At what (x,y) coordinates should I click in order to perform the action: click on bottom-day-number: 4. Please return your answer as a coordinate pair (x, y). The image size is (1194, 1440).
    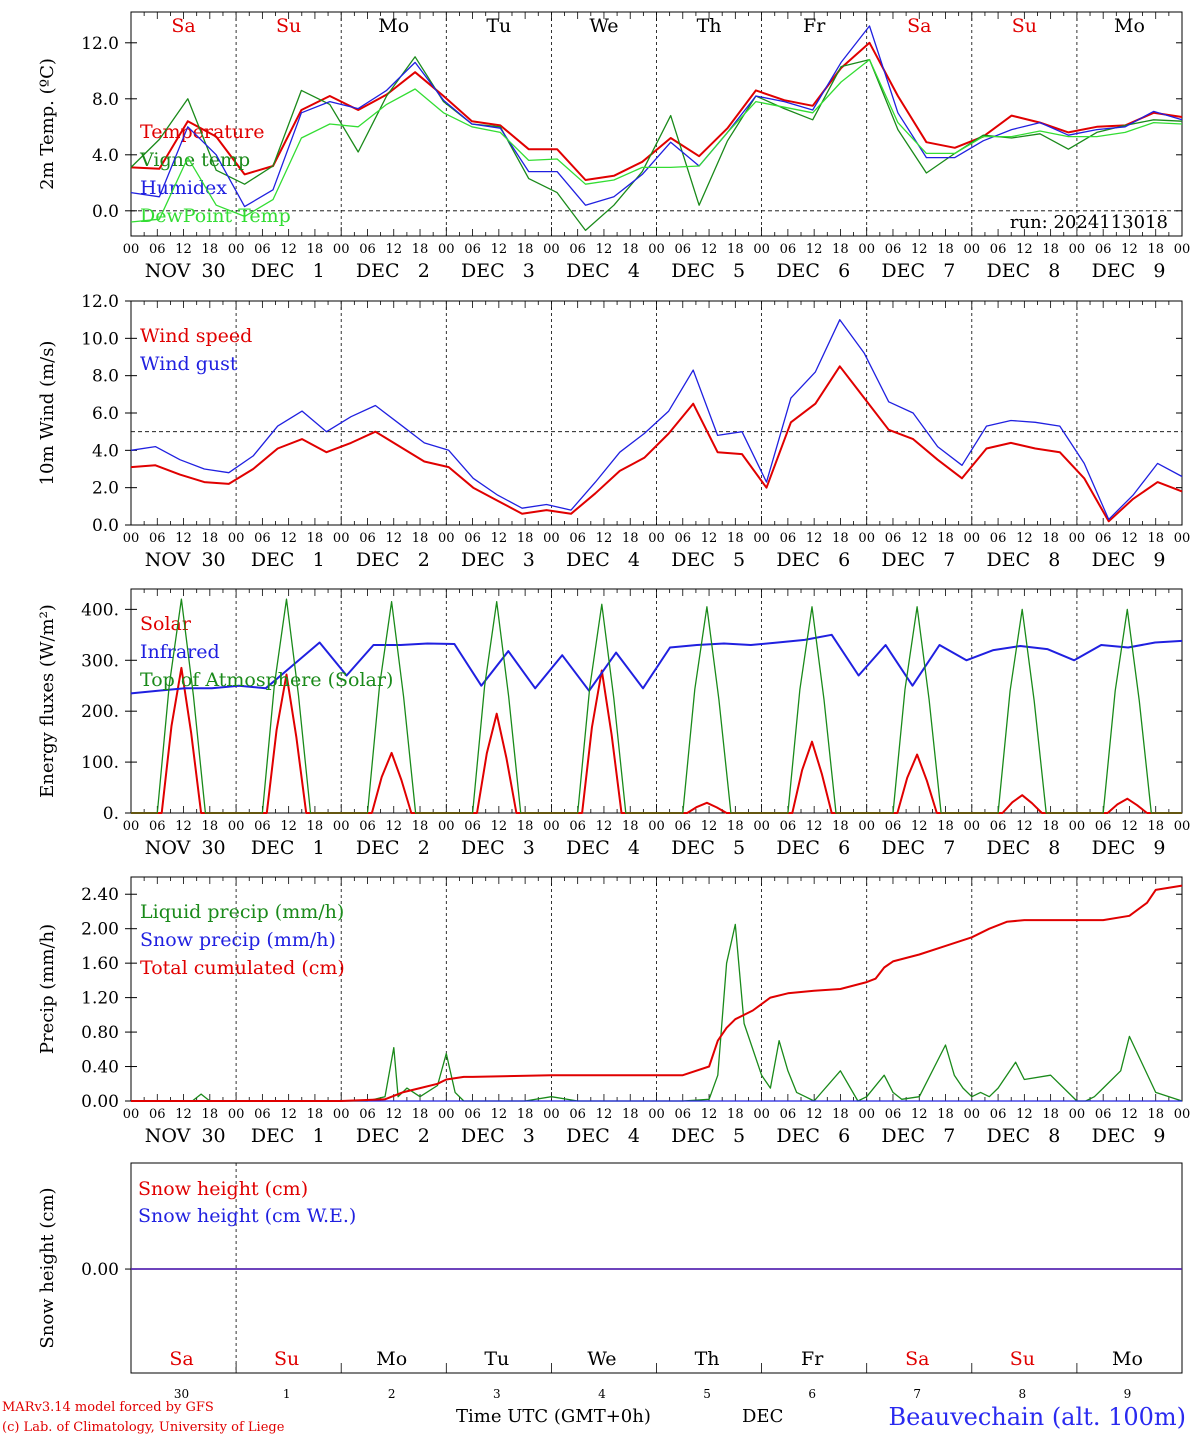
    Looking at the image, I should click on (602, 1394).